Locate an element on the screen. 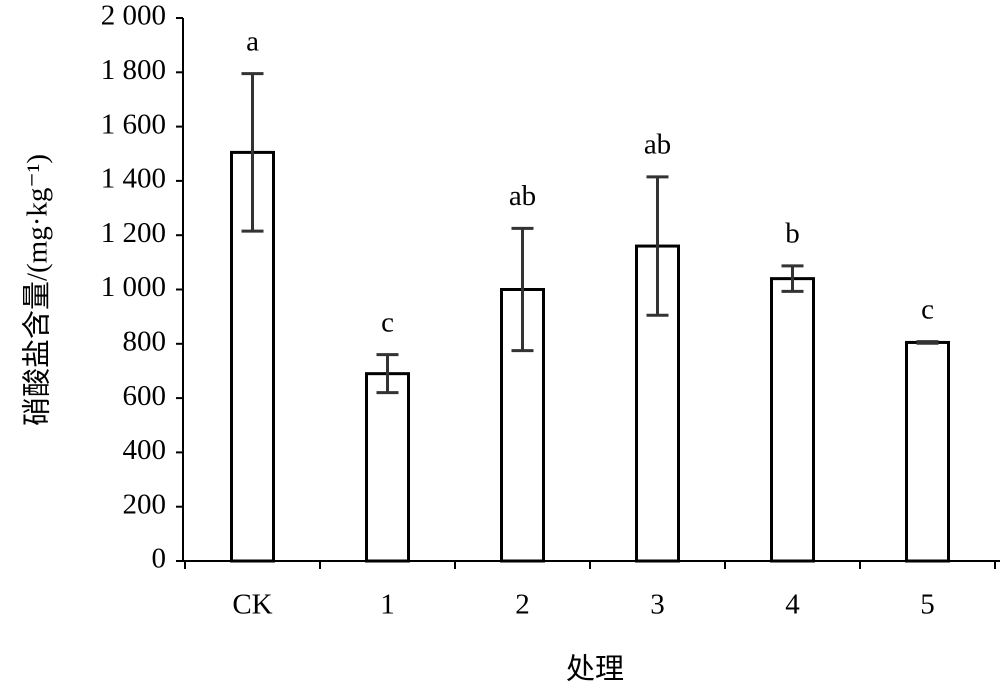  x-tick-label: CK is located at coordinates (252, 605).